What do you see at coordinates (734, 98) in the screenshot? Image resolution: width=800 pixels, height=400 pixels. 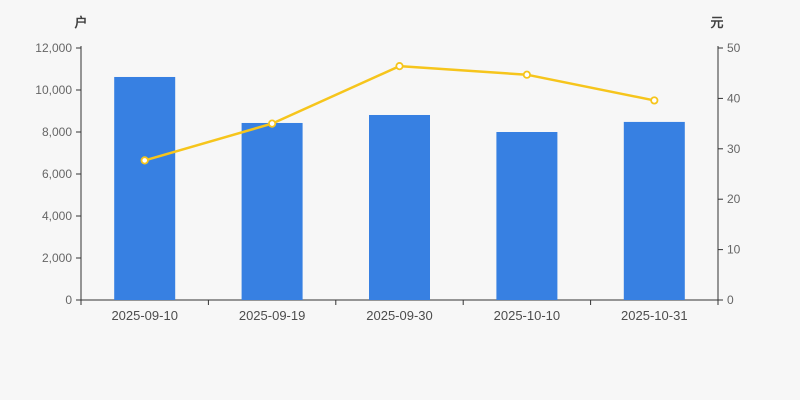 I see `right-axis-tick-label: 40` at bounding box center [734, 98].